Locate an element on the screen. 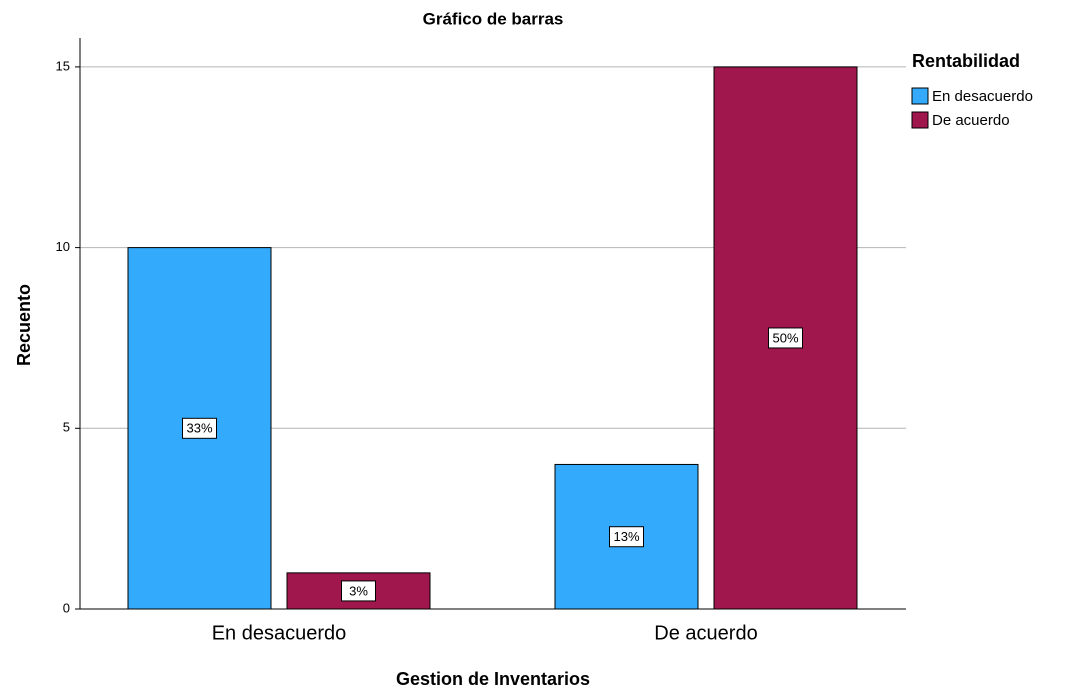 Image resolution: width=1067 pixels, height=695 pixels. x-axis-label: Gestion de Inventarios is located at coordinates (493, 679).